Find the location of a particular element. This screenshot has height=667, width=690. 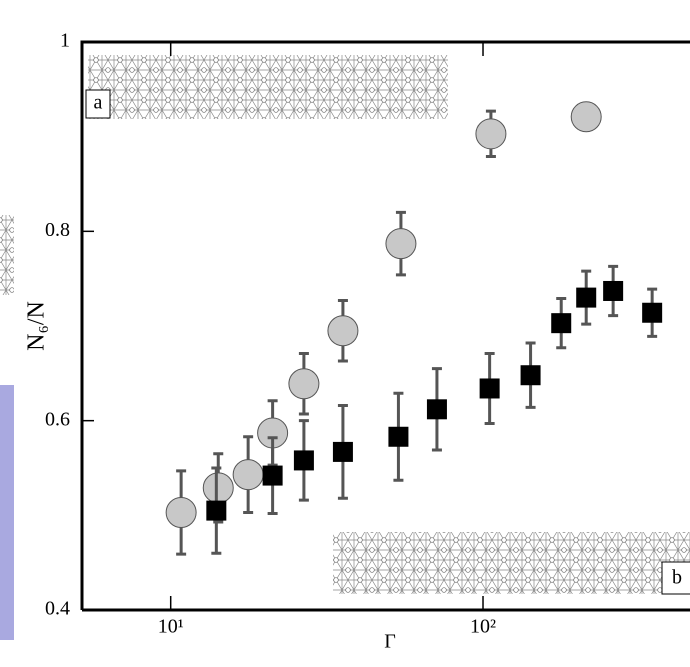

x-tick-label: 10¹ is located at coordinates (171, 627).